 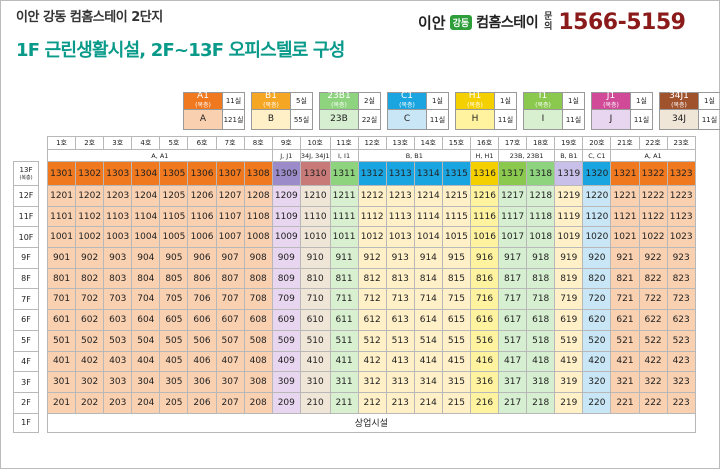 I want to click on unit-cell: 809, so click(x=286, y=278).